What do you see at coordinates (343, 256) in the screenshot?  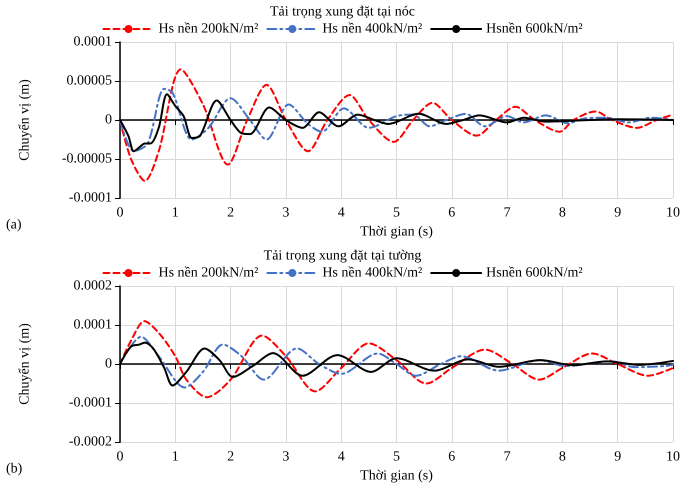 I see `chart-title: Tải trọng xung đặt tại tường` at bounding box center [343, 256].